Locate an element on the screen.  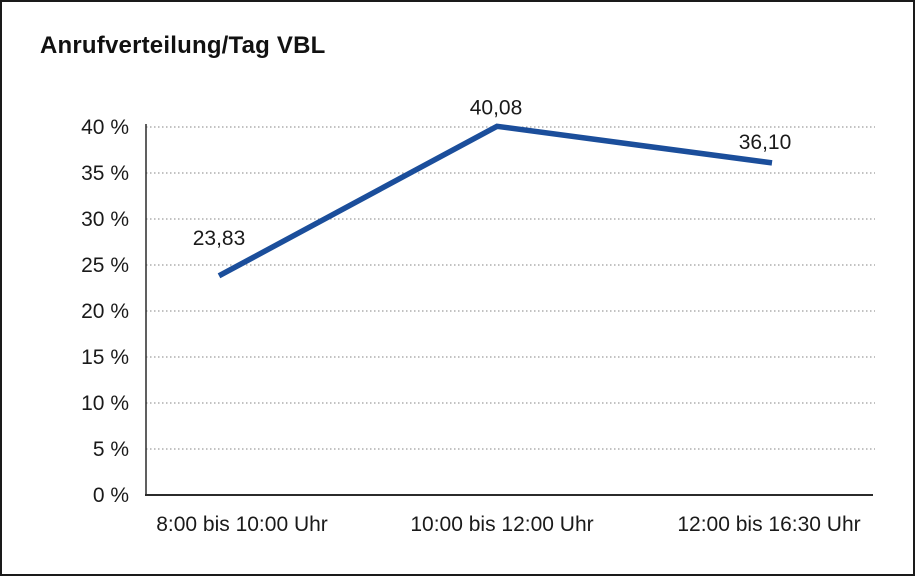
y-tick-label: 25 % is located at coordinates (105, 265).